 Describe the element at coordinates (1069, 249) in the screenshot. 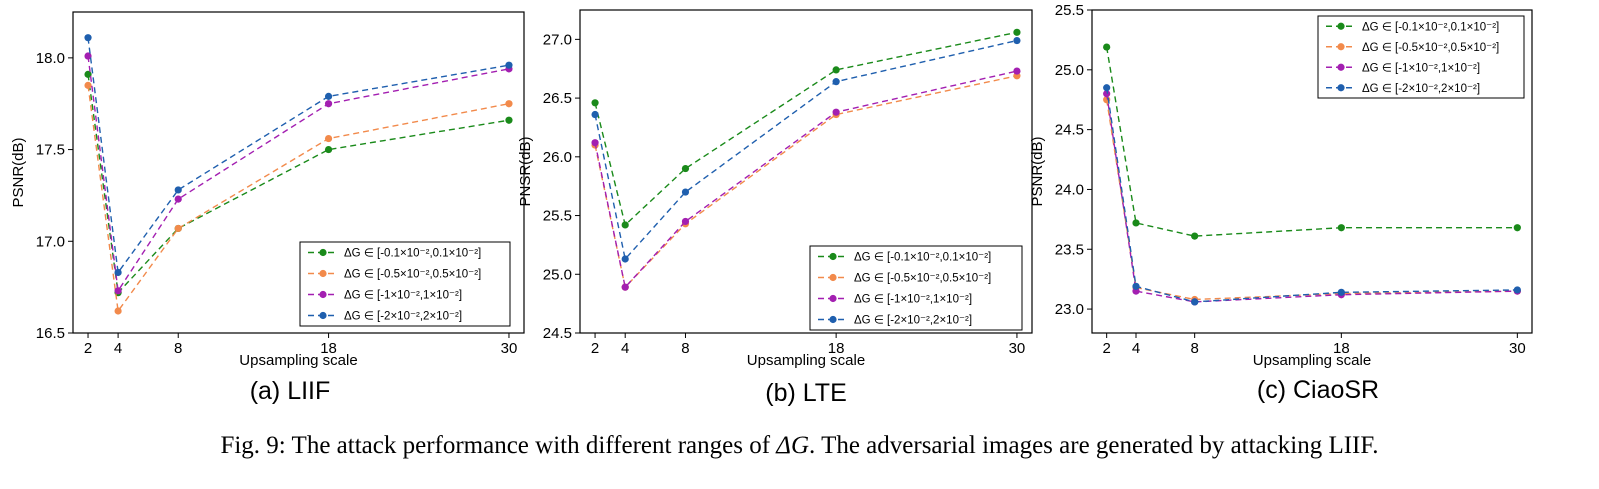

I see `y-tick-label: 23.5` at that location.